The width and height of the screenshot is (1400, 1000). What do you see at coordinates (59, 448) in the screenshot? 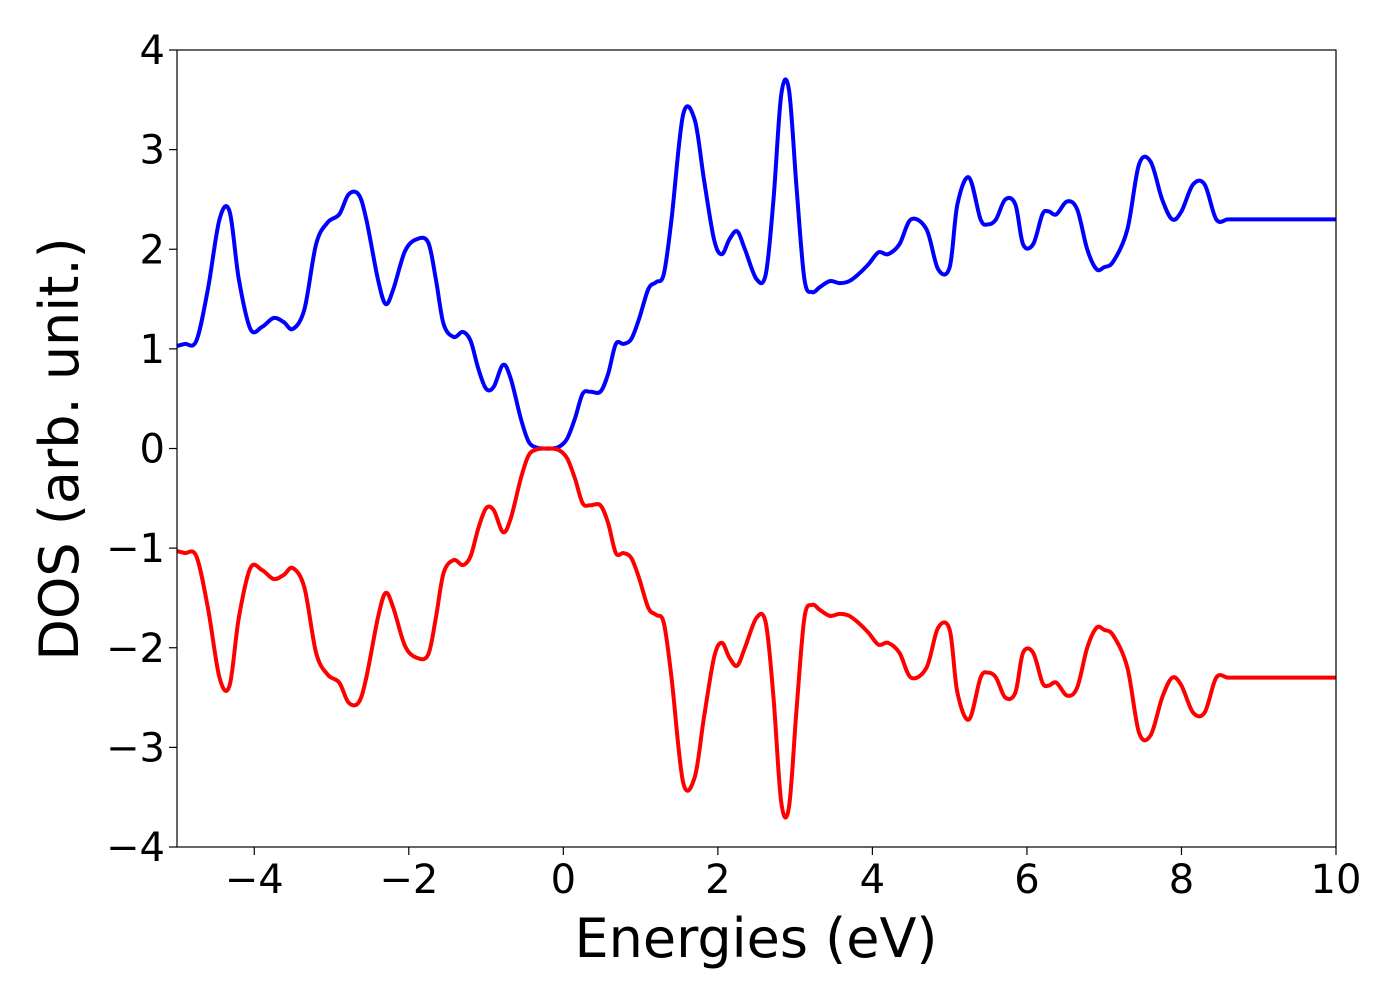
I see `y-axis-label: DOS (arb. unit.)` at bounding box center [59, 448].